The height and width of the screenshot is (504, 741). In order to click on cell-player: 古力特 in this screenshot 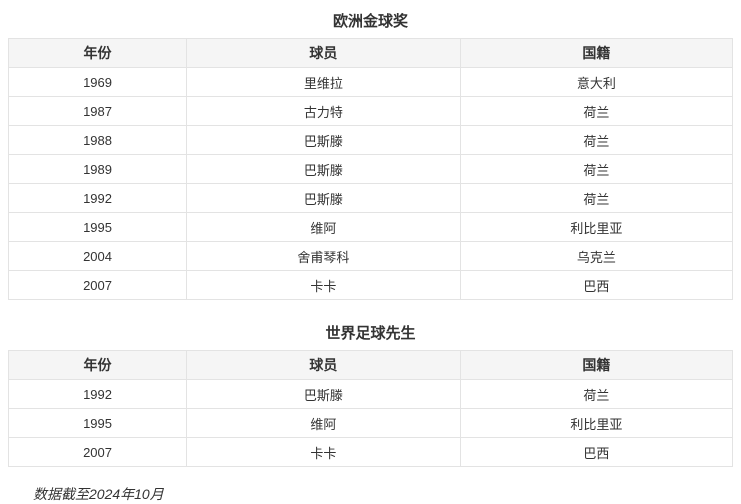, I will do `click(323, 111)`.